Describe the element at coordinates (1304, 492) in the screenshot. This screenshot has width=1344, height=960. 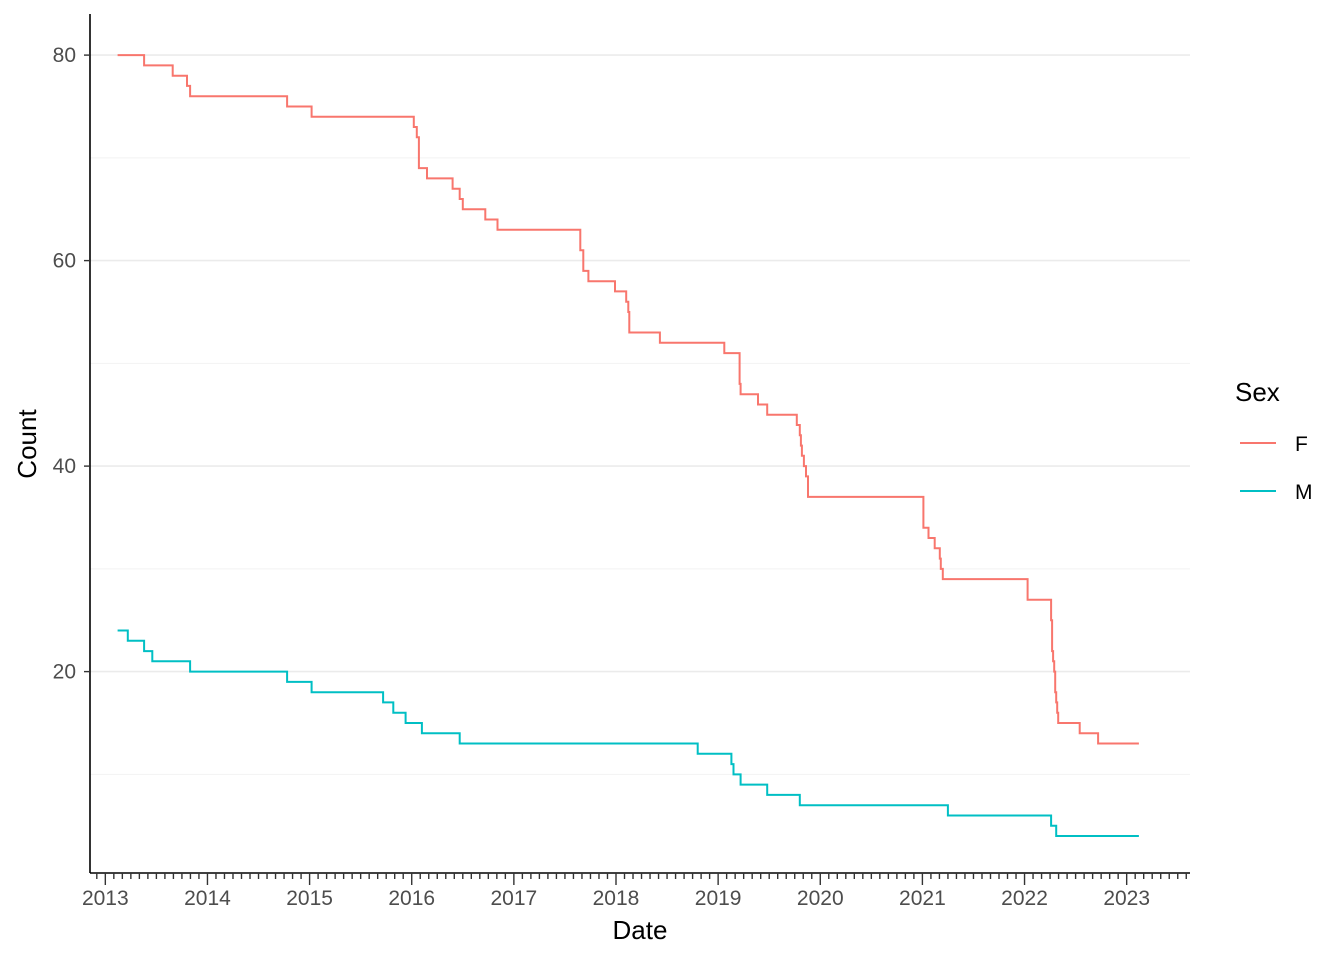
I see `legend-label-M: M` at that location.